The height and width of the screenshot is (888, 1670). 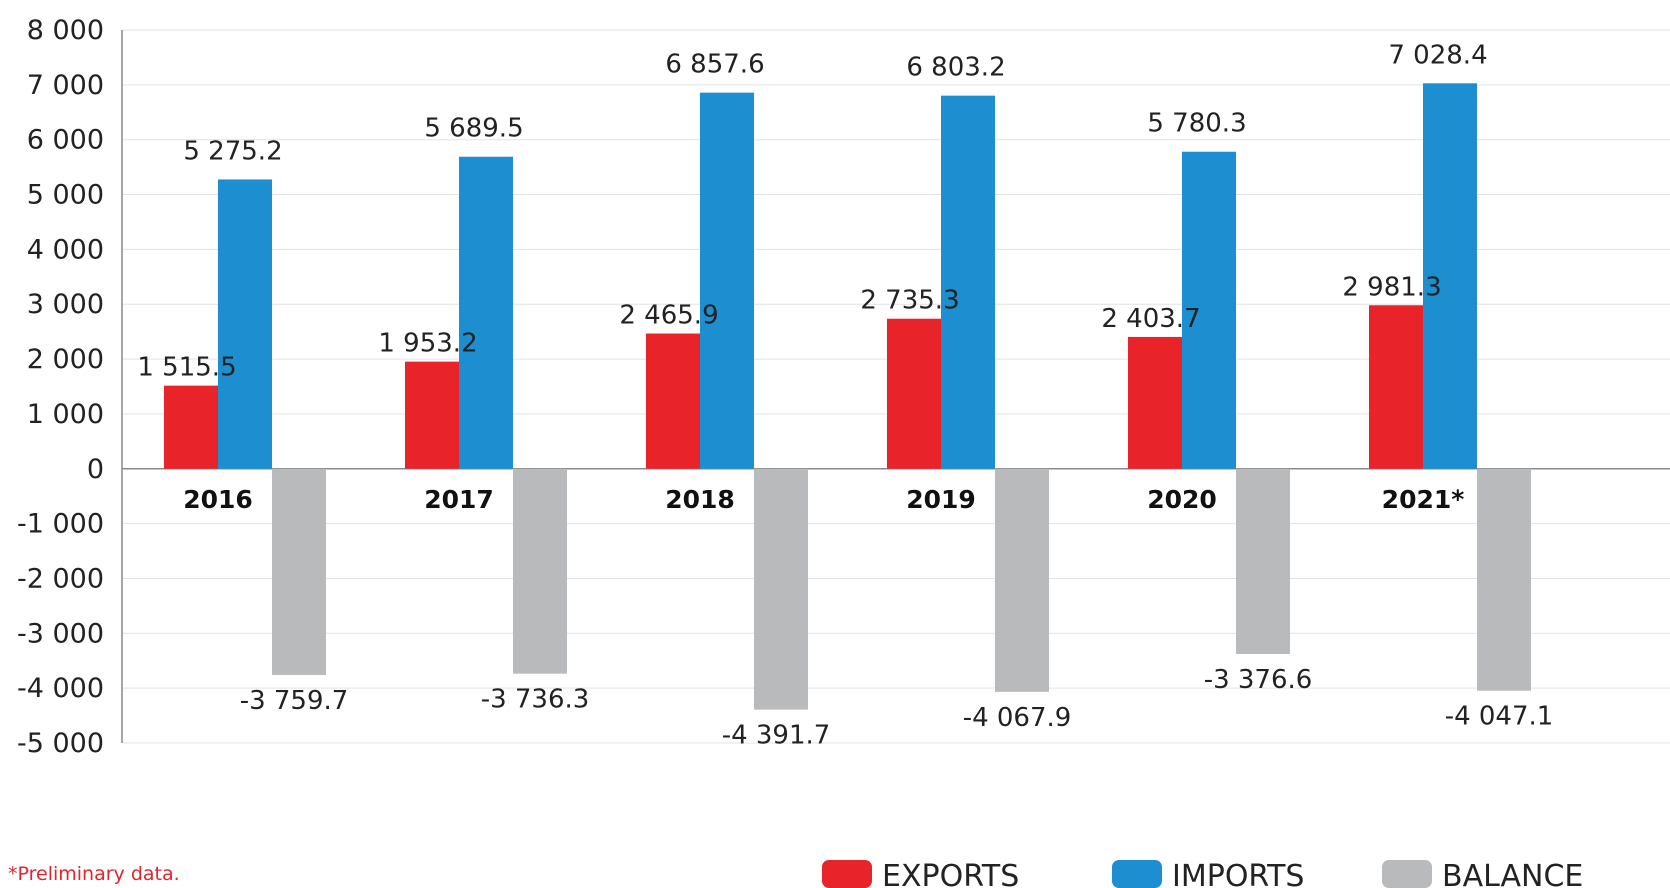 I want to click on legend-label-exports: EXPORTS, so click(x=950, y=873).